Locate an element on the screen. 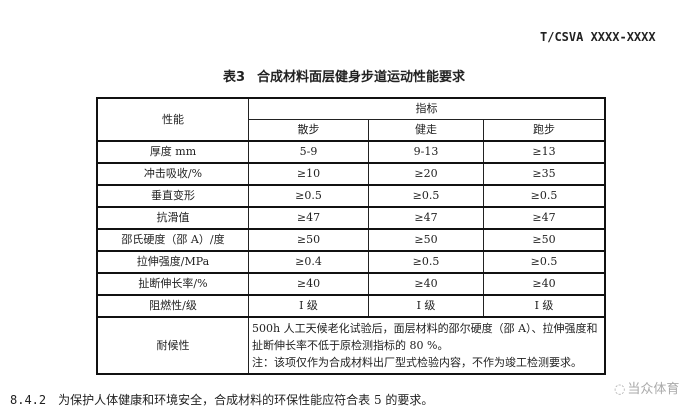  col-header: 性能 is located at coordinates (172, 119).